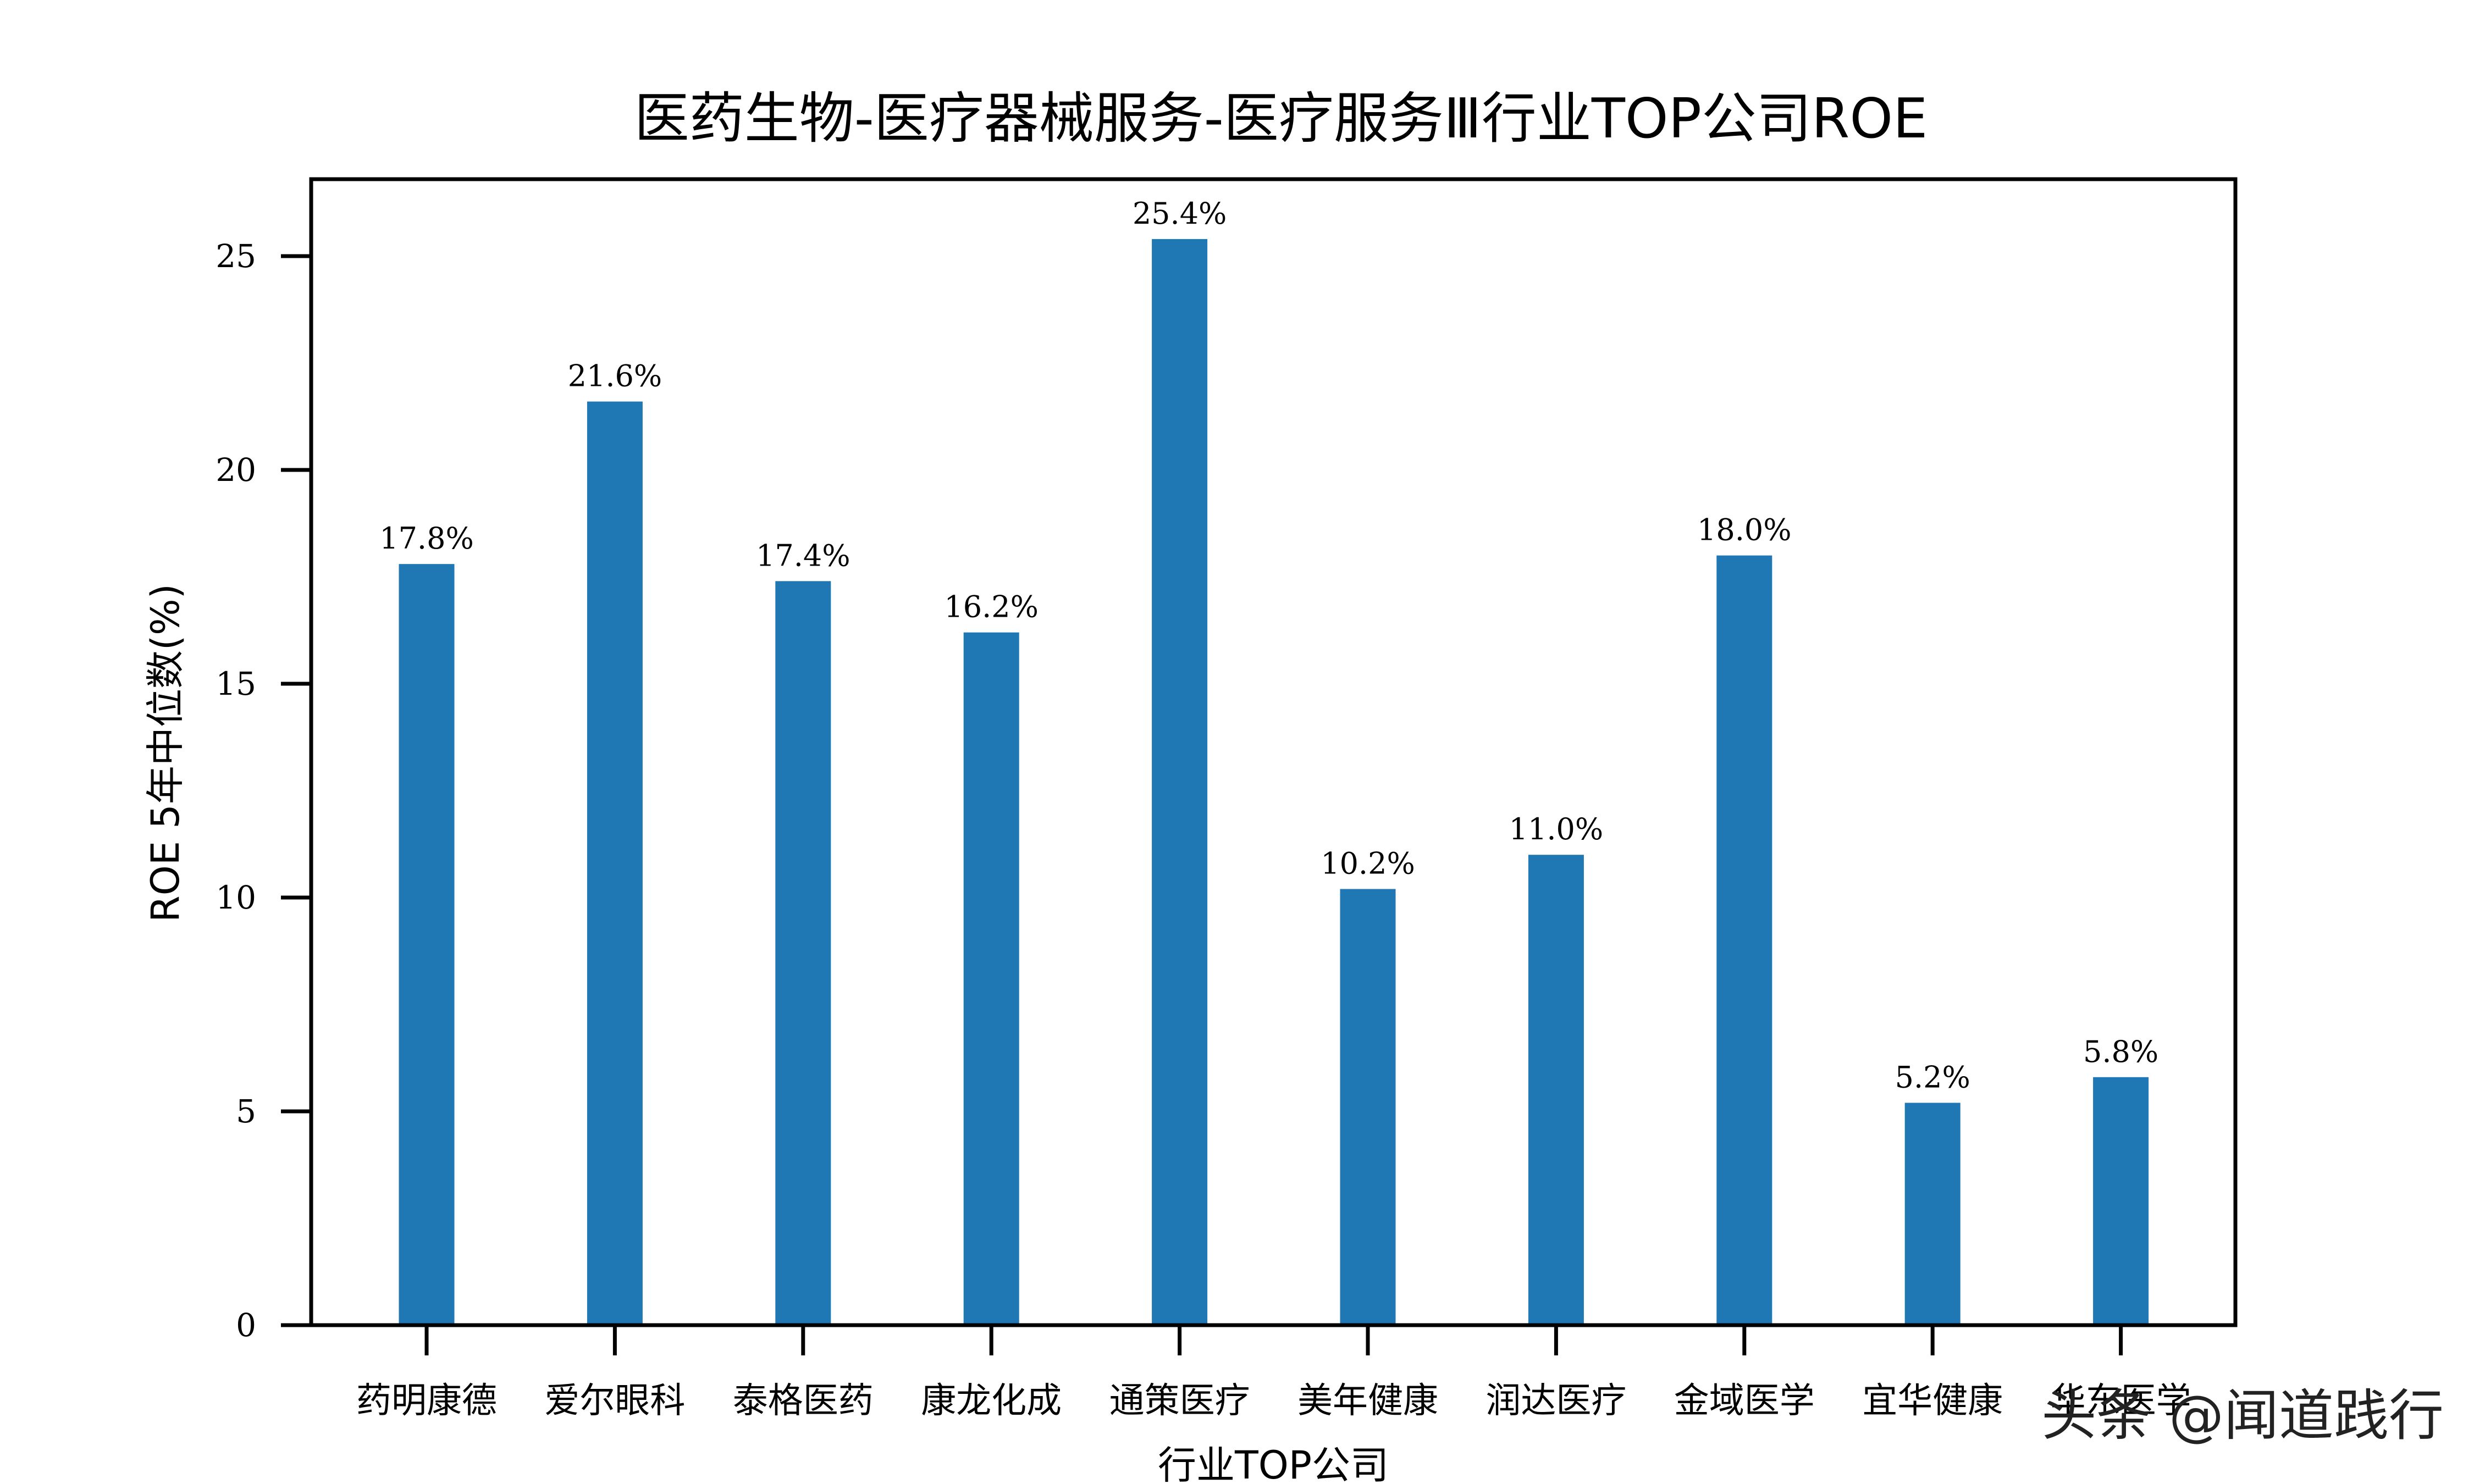 The image size is (2474, 1484). Describe the element at coordinates (236, 256) in the screenshot. I see `y-tick-label: 25` at that location.